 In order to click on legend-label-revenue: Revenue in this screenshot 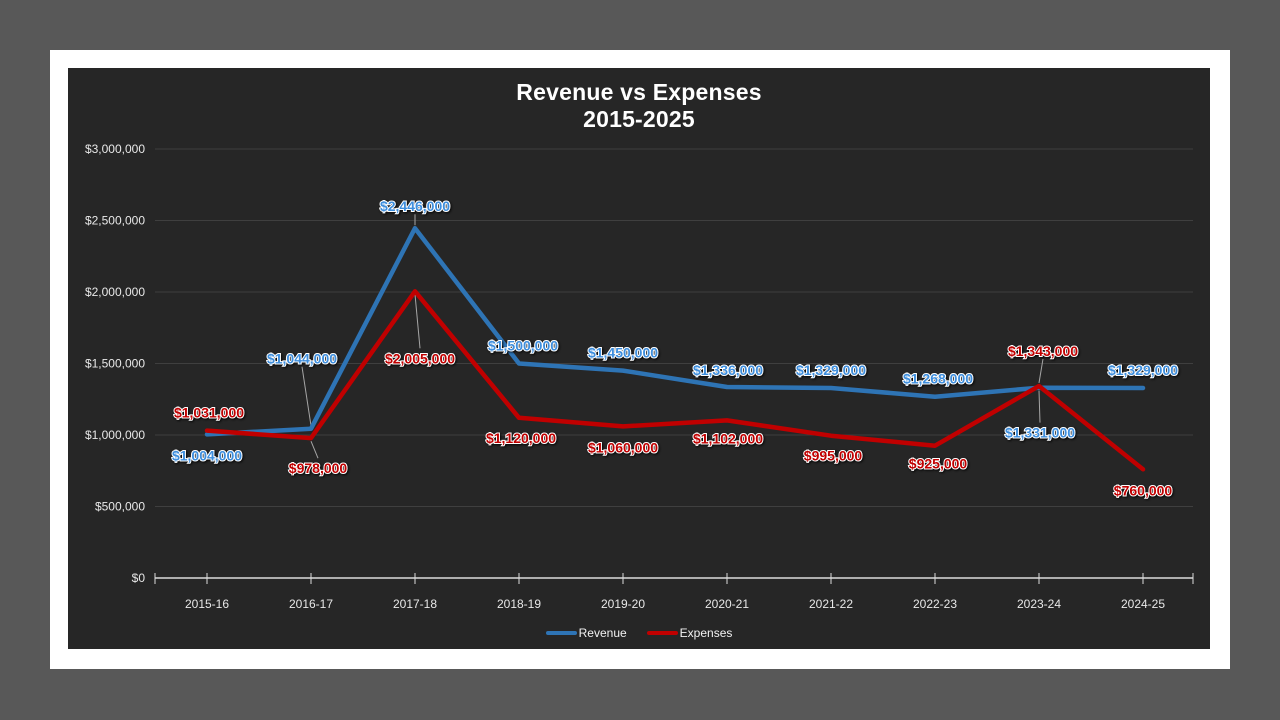, I will do `click(602, 633)`.